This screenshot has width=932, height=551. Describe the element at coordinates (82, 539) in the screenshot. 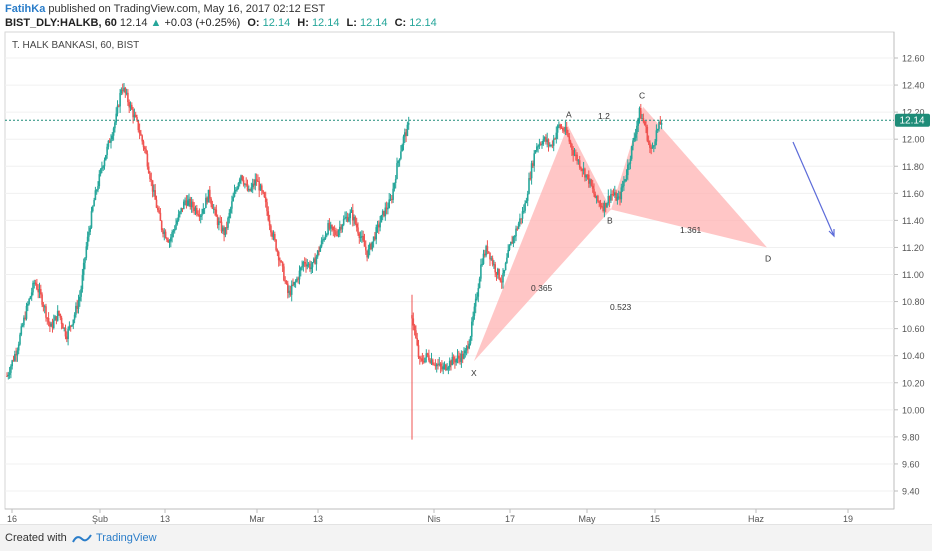

I see `tradingview-logo-icon` at that location.